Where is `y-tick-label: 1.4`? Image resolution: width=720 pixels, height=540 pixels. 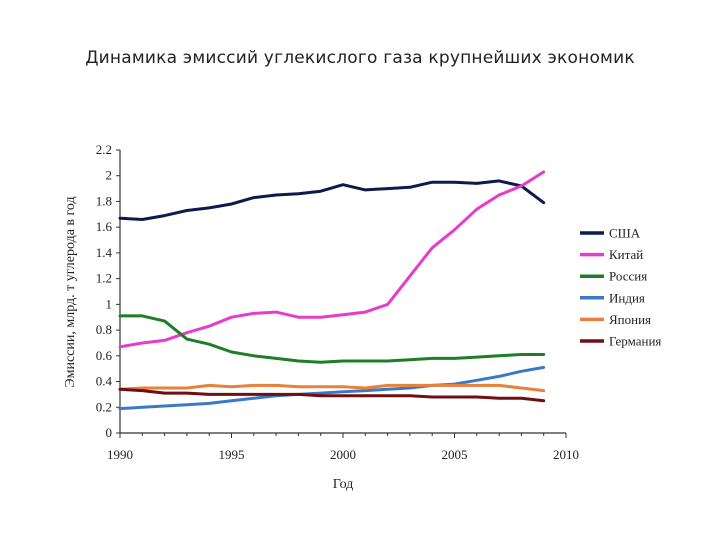 y-tick-label: 1.4 is located at coordinates (104, 252).